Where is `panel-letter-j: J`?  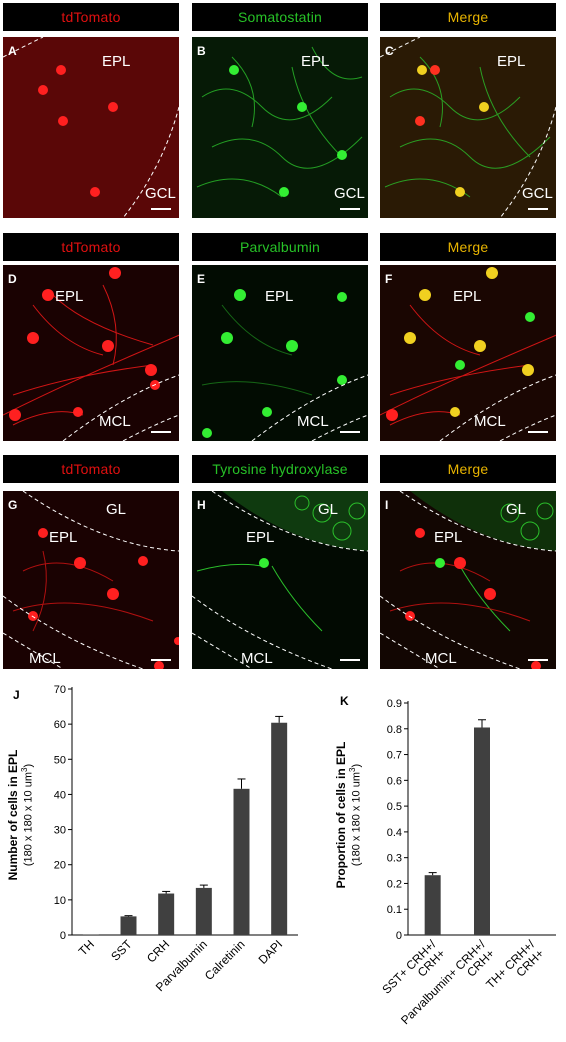
panel-letter-j: J is located at coordinates (16, 695).